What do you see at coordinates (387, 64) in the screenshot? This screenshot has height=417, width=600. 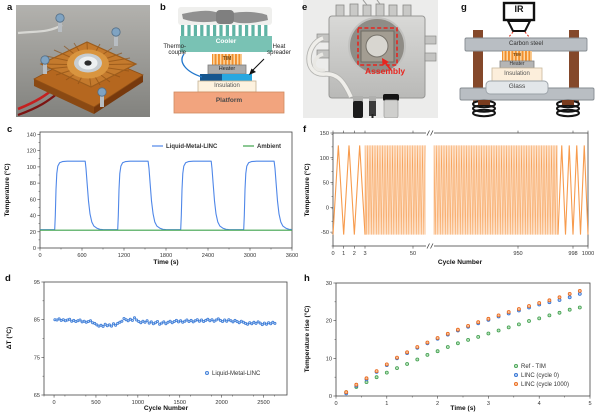 I see `assembly-arrow` at bounding box center [387, 64].